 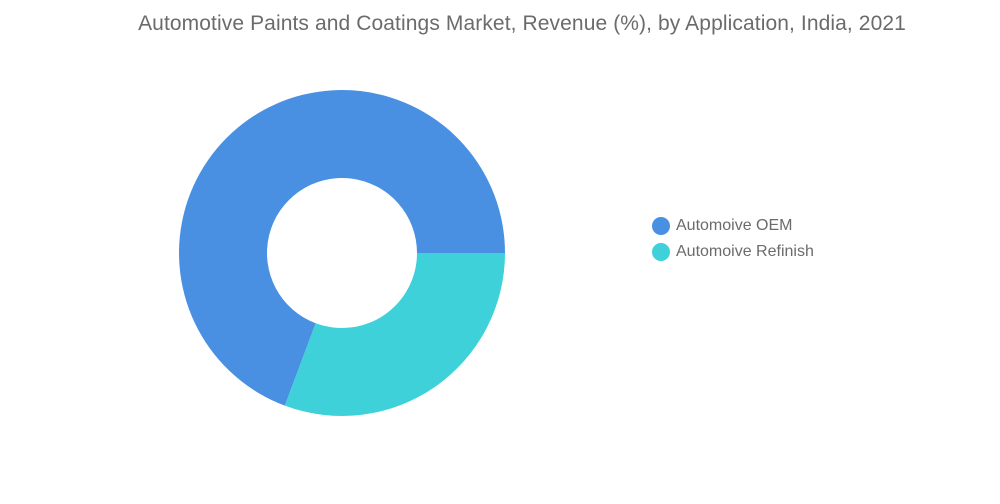 I want to click on legend-label: Automoive Refinish, so click(x=745, y=251).